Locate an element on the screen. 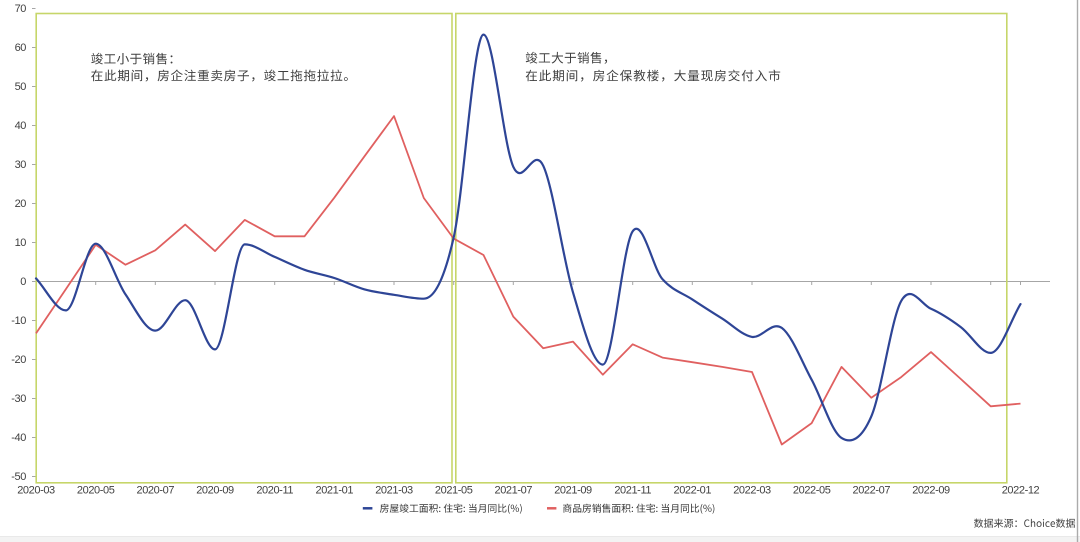 Image resolution: width=1080 pixels, height=542 pixels. svg-text: 2020-09 is located at coordinates (215, 491).